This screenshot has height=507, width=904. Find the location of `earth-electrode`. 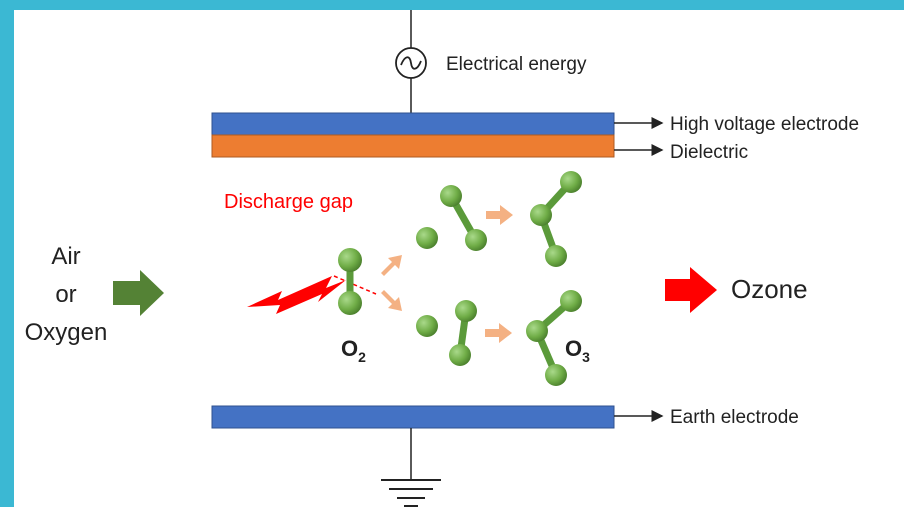

earth-electrode is located at coordinates (413, 417).